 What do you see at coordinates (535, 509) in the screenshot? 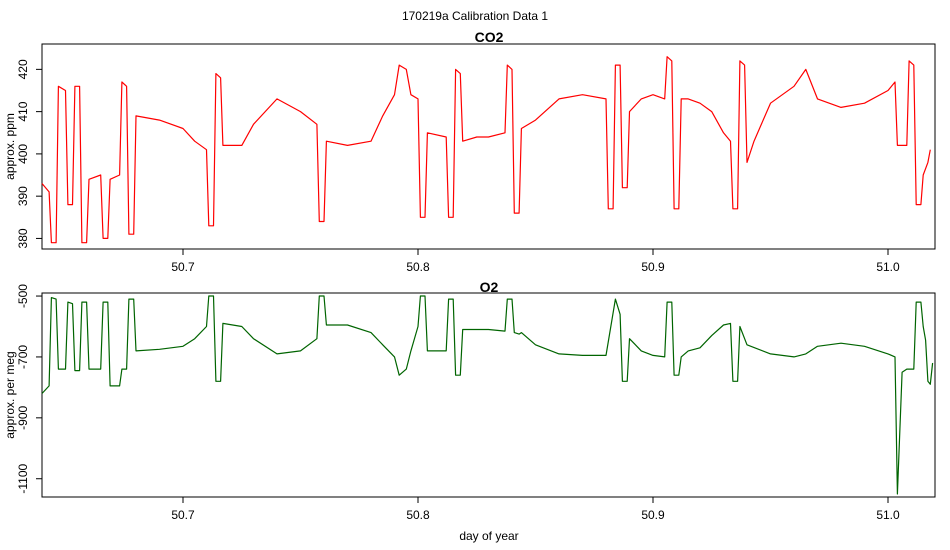
I see `o2-x-axis: 50.7 50.8 50.9 51.0` at bounding box center [535, 509].